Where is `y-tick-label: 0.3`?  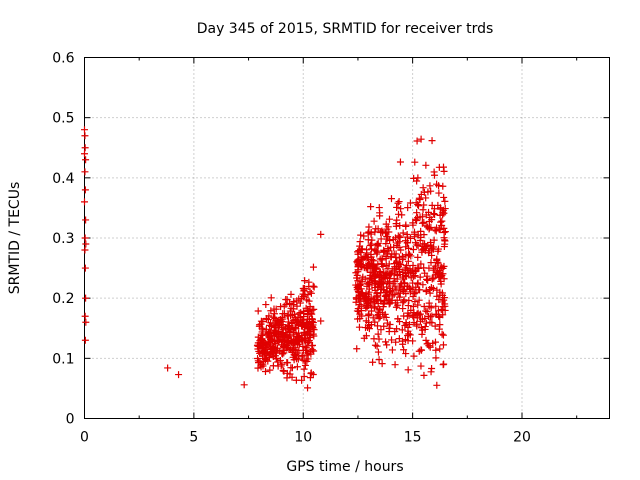
y-tick-label: 0.3 is located at coordinates (63, 239).